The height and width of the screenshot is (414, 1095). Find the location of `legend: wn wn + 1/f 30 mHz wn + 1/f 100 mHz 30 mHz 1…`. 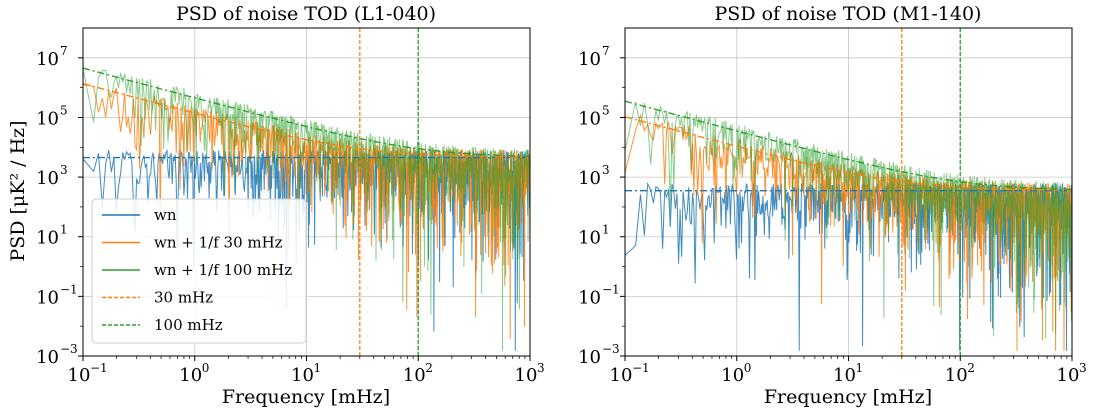

legend: wn wn + 1/f 30 mHz wn + 1/f 100 mHz 30 mHz 1… is located at coordinates (199, 271).